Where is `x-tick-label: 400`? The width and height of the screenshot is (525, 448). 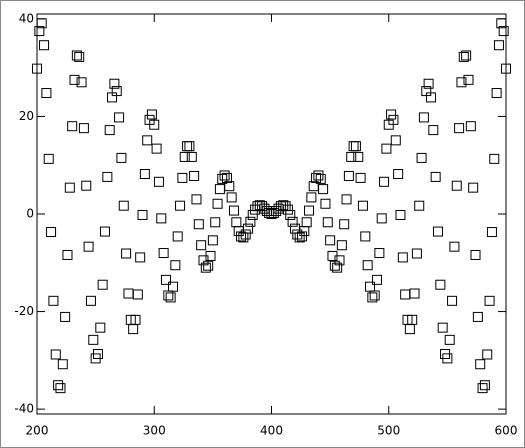
x-tick-label: 400 is located at coordinates (271, 431).